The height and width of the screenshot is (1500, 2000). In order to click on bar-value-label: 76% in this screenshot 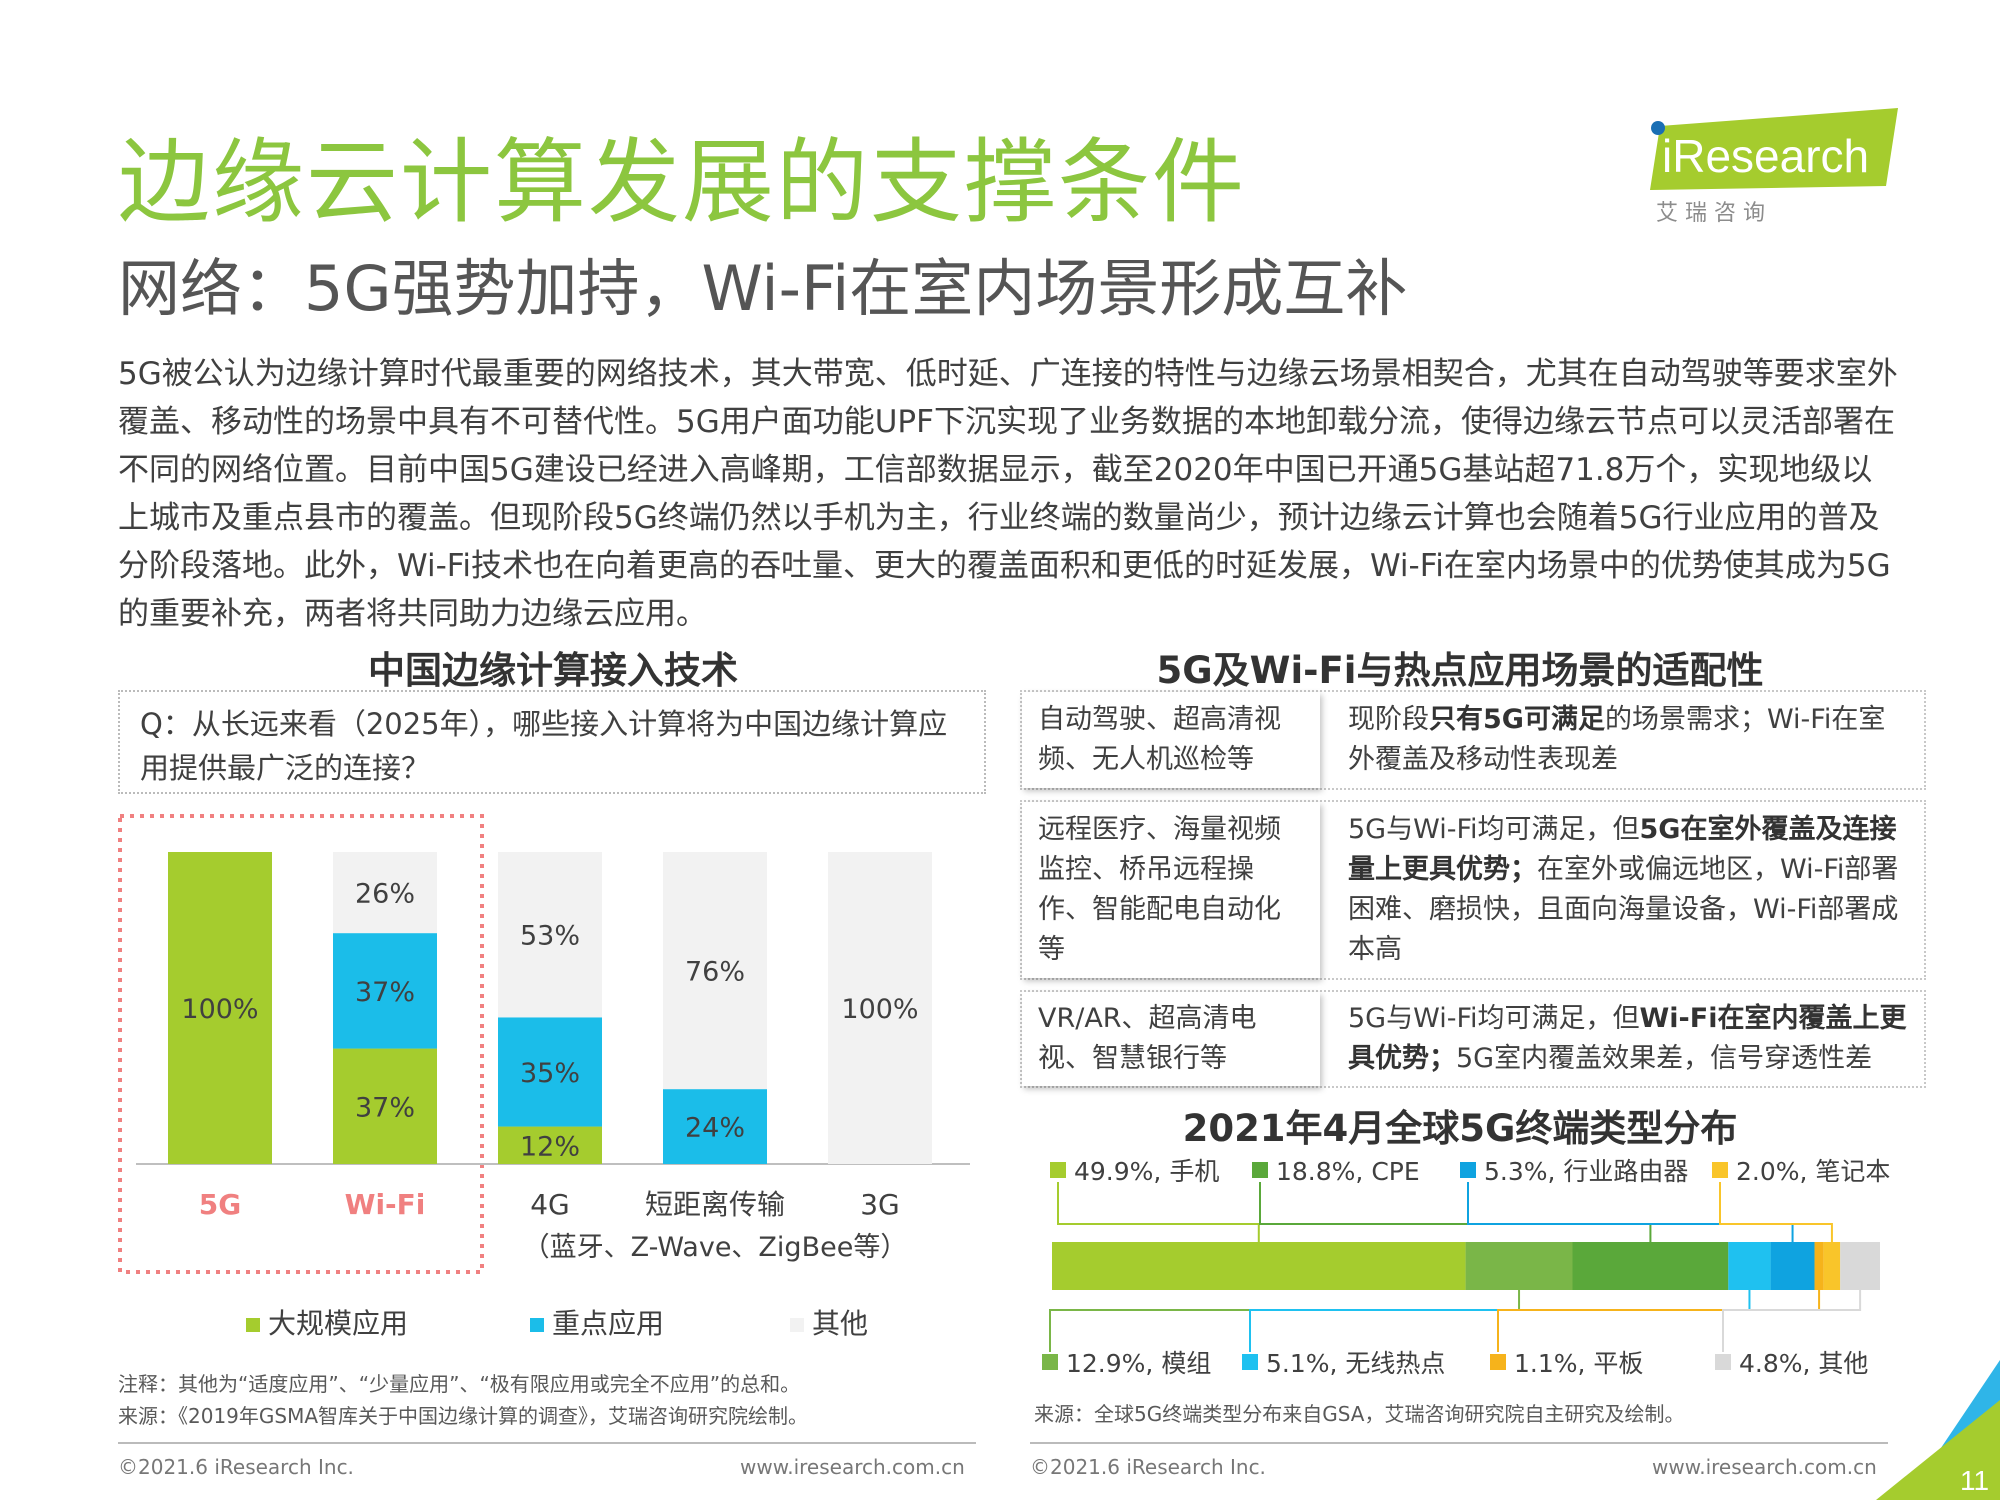, I will do `click(715, 972)`.